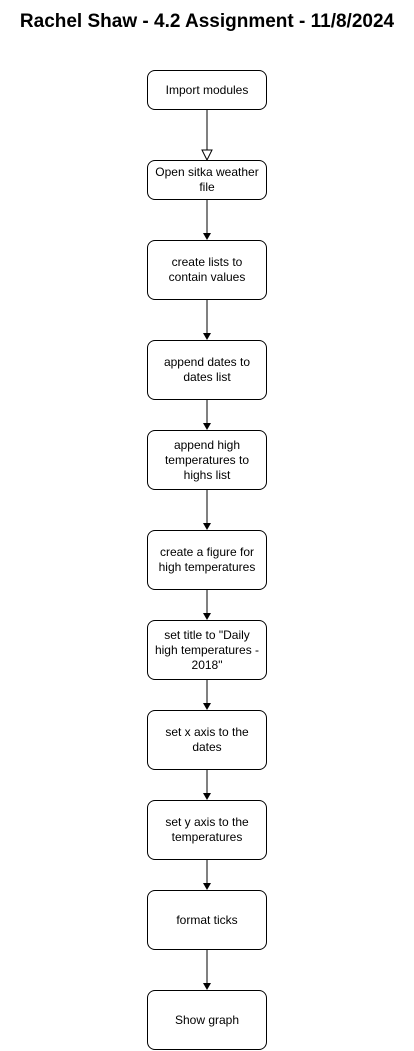 This screenshot has width=414, height=1051. Describe the element at coordinates (207, 90) in the screenshot. I see `step-import-modules: Import modules` at that location.